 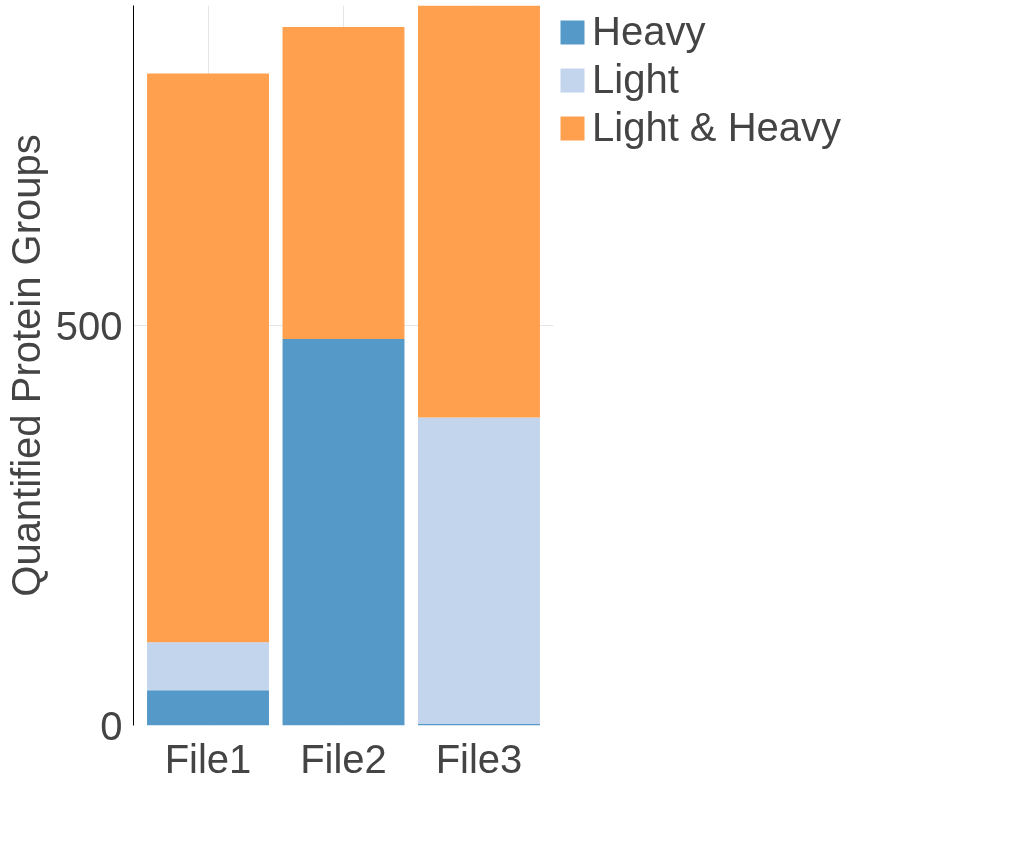 What do you see at coordinates (89, 325) in the screenshot?
I see `y-tick-label: 500` at bounding box center [89, 325].